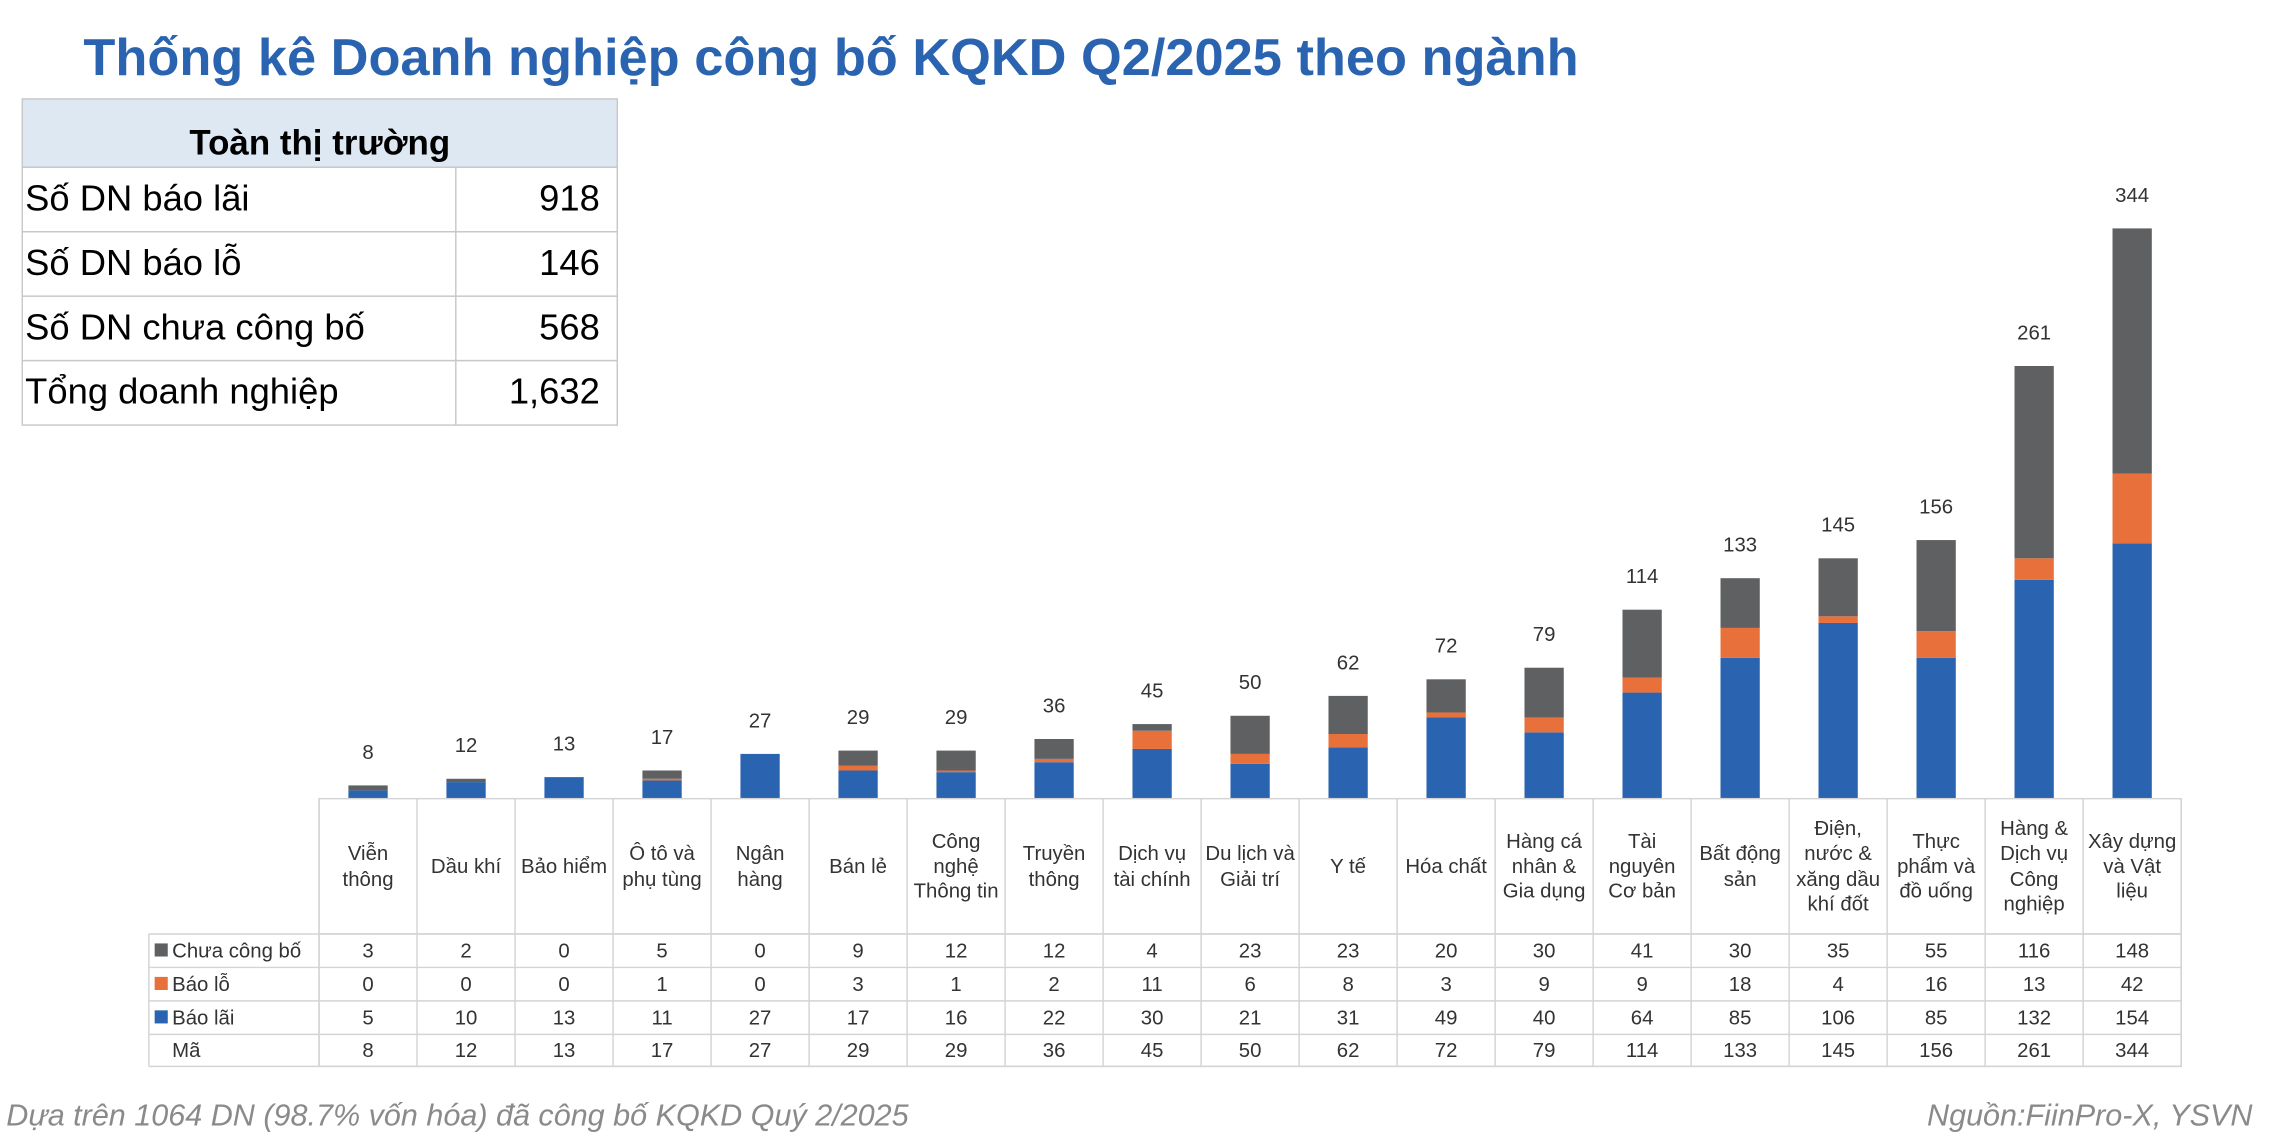 Image resolution: width=2282 pixels, height=1142 pixels. What do you see at coordinates (137, 197) in the screenshot?
I see `row-label: Số DN báo lãi` at bounding box center [137, 197].